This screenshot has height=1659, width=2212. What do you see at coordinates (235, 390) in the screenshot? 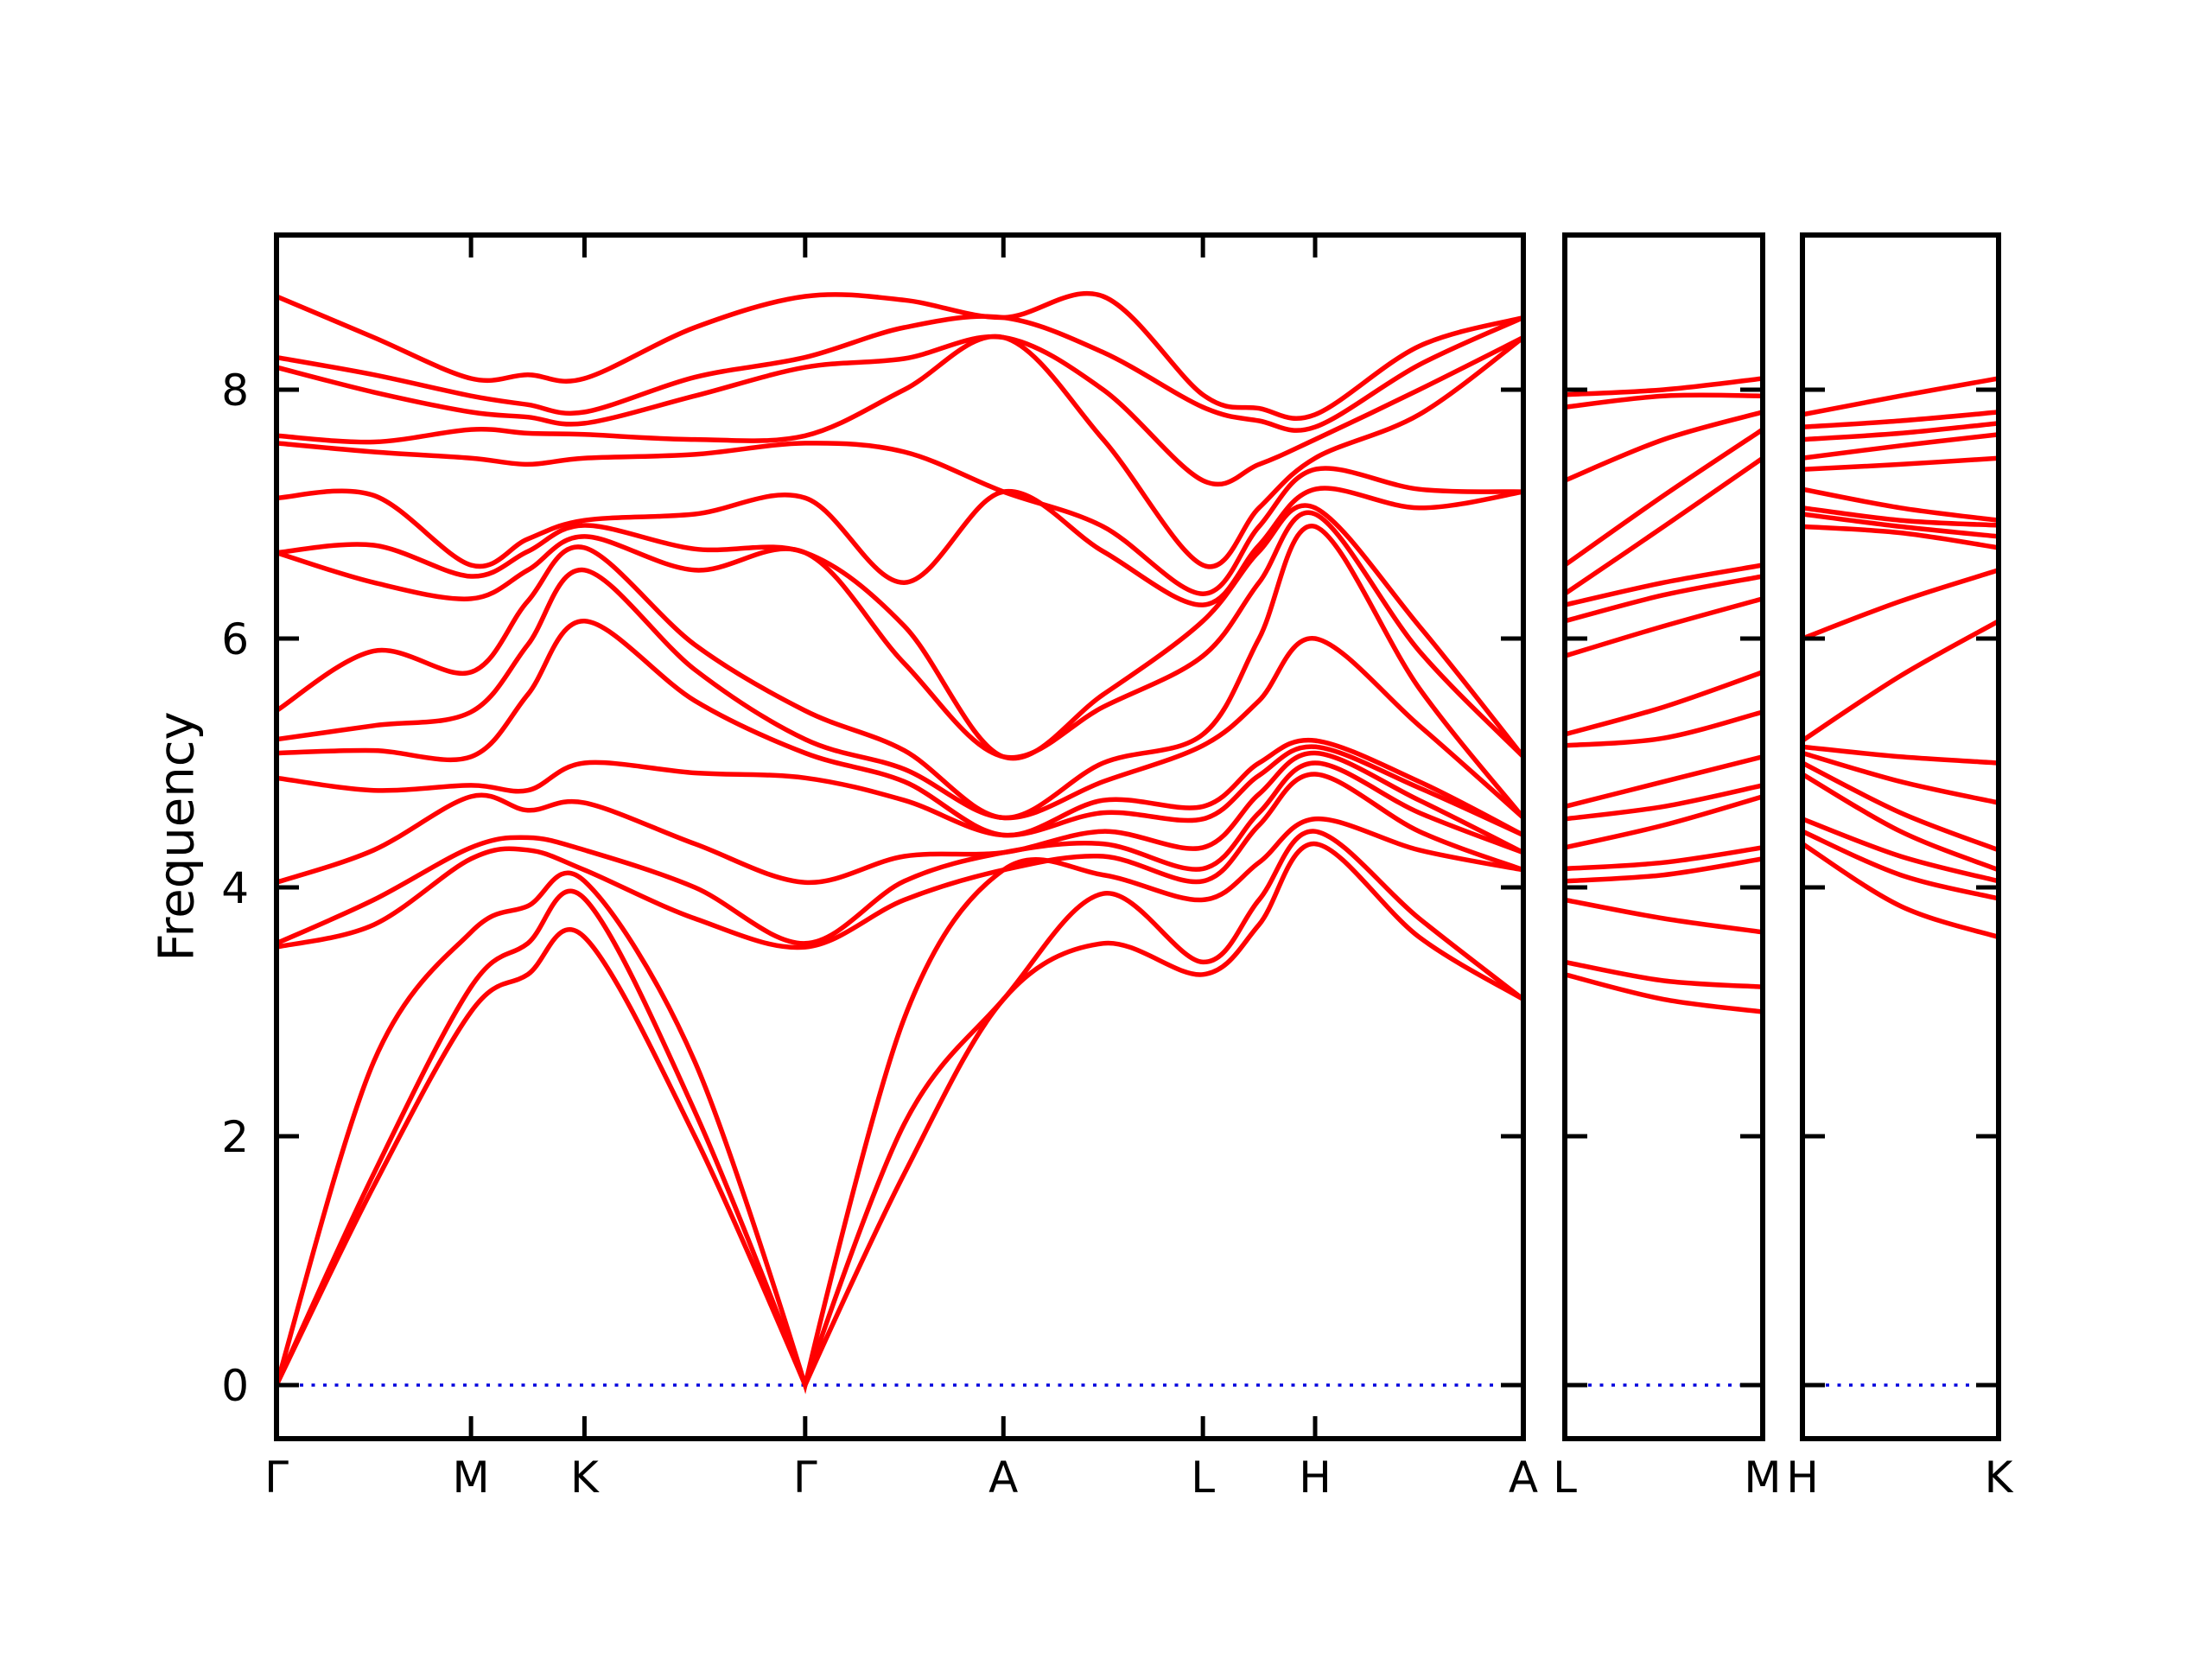
I see `y-tick-label: 8` at bounding box center [235, 390].